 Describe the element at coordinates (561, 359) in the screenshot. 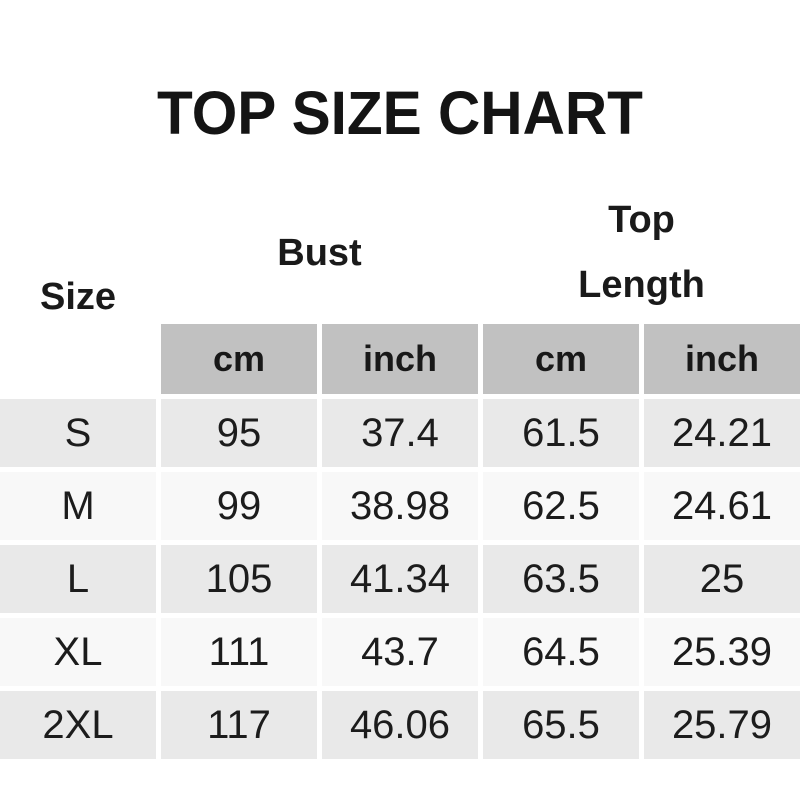

I see `length-cm-header: cm` at that location.